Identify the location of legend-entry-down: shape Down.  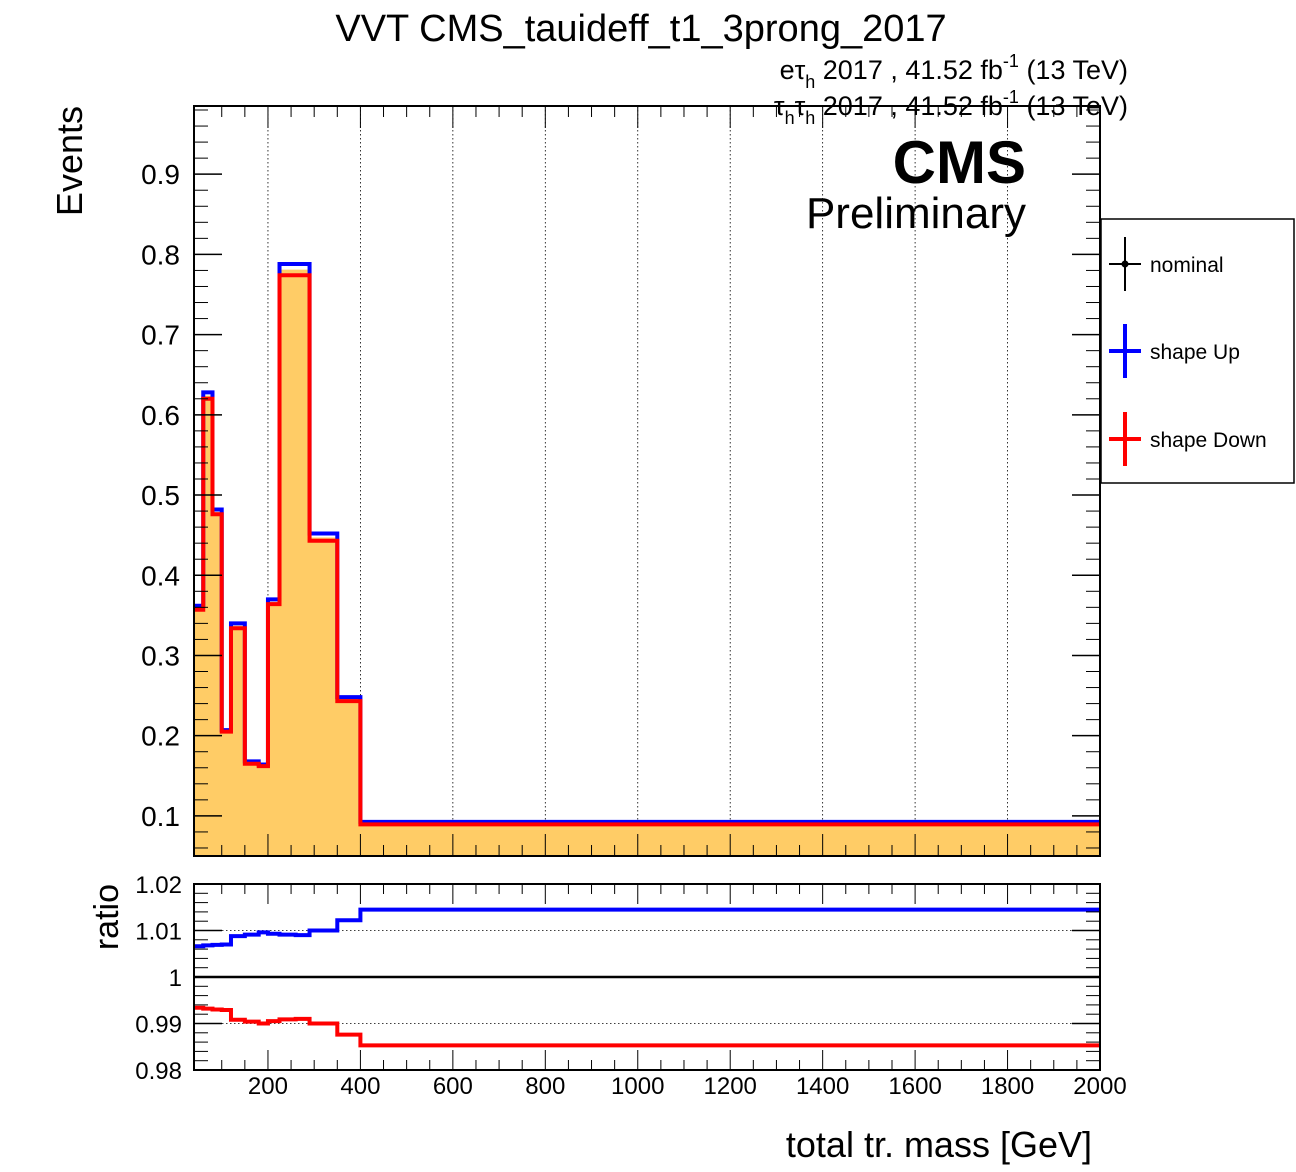
(1188, 439).